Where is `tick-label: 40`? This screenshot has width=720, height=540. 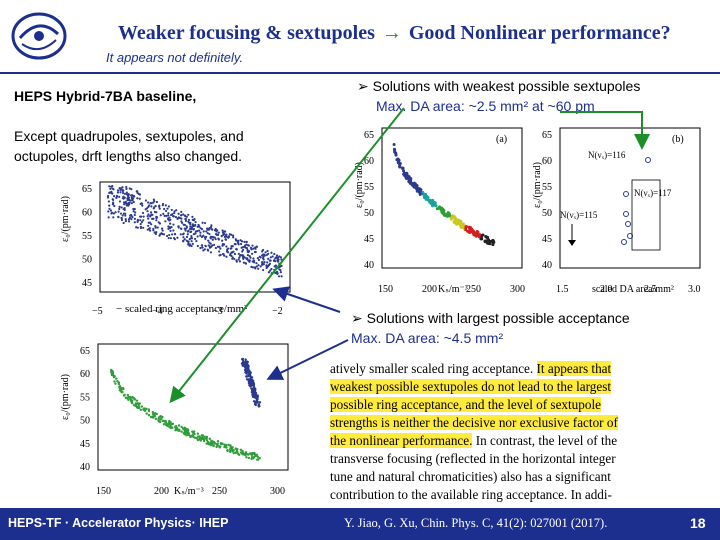
tick-label: 40 is located at coordinates (547, 265).